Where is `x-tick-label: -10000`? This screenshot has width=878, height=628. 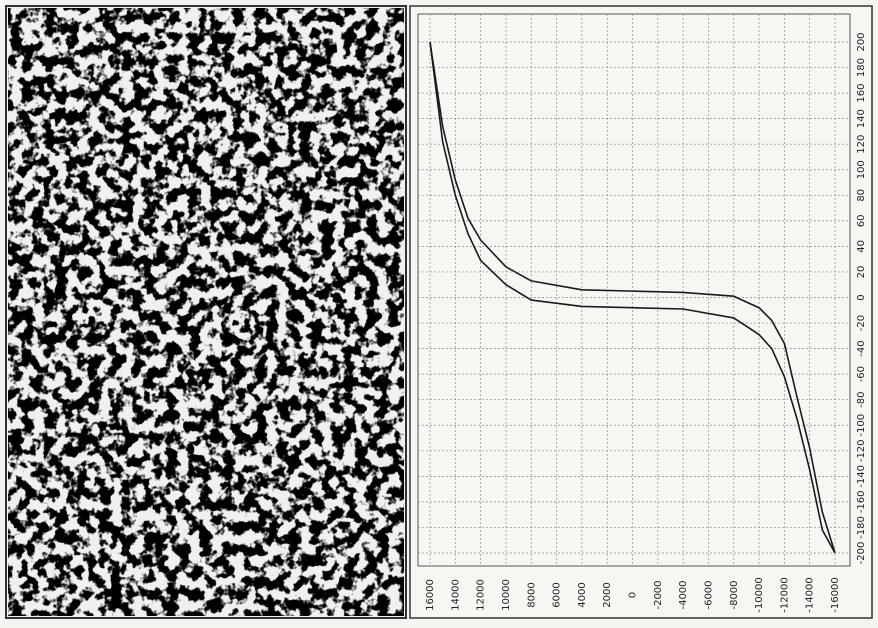
x-tick-label: -10000 is located at coordinates (759, 594).